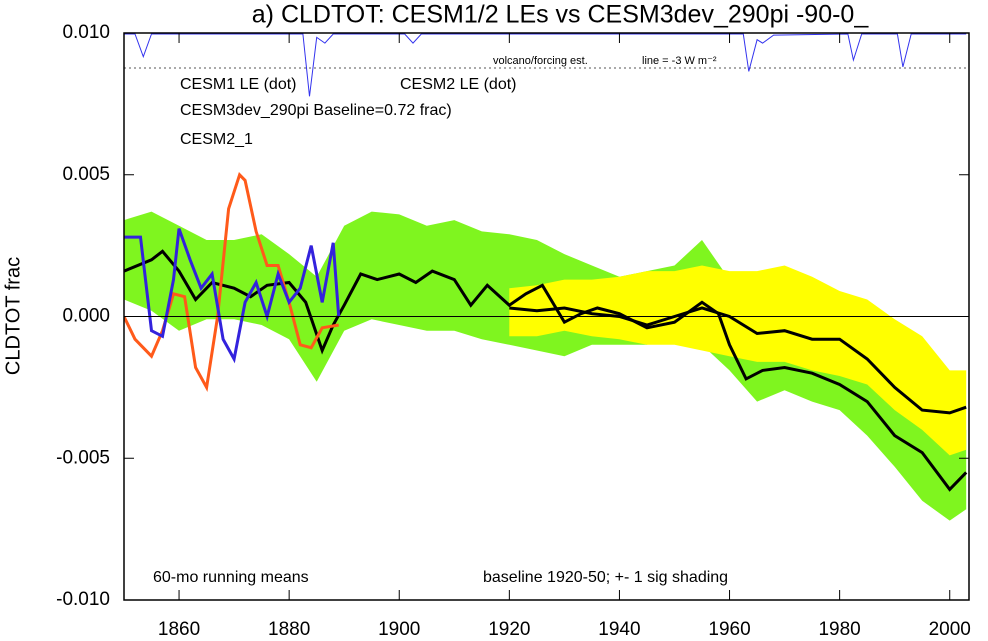  Describe the element at coordinates (316, 110) in the screenshot. I see `legend-entry: CESM3dev_290pi Baseline=0.72 frac)` at that location.